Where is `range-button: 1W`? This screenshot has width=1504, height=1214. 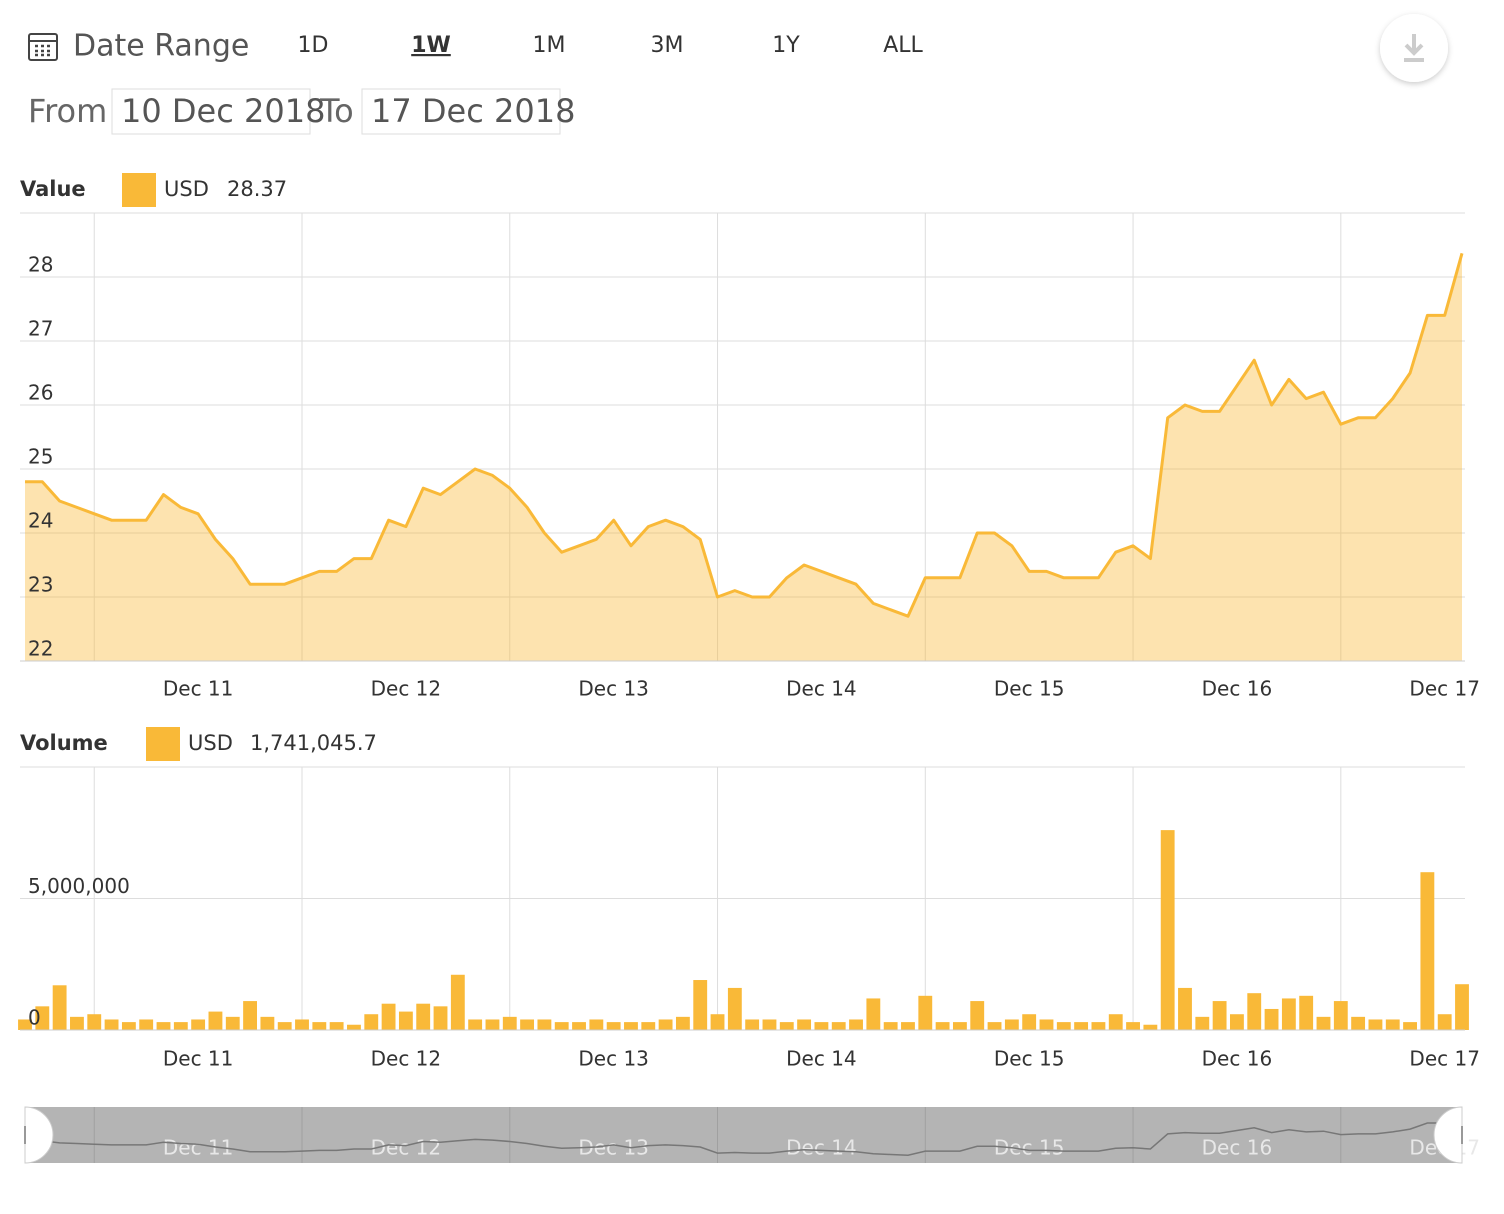
range-button: 1W is located at coordinates (431, 45).